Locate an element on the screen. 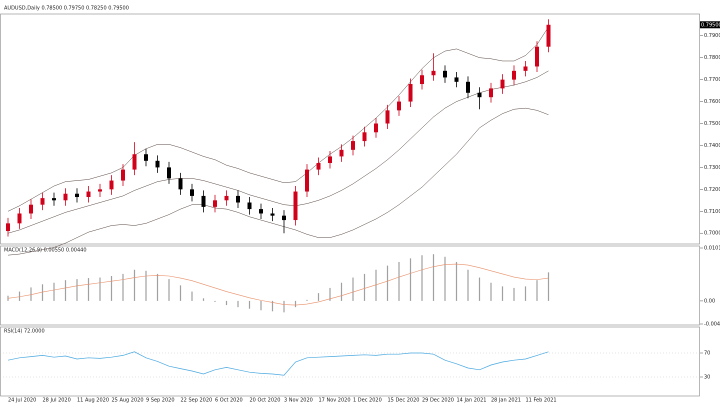 The image size is (720, 404). x-tick-label: 24 Jul 2020 is located at coordinates (22, 401).